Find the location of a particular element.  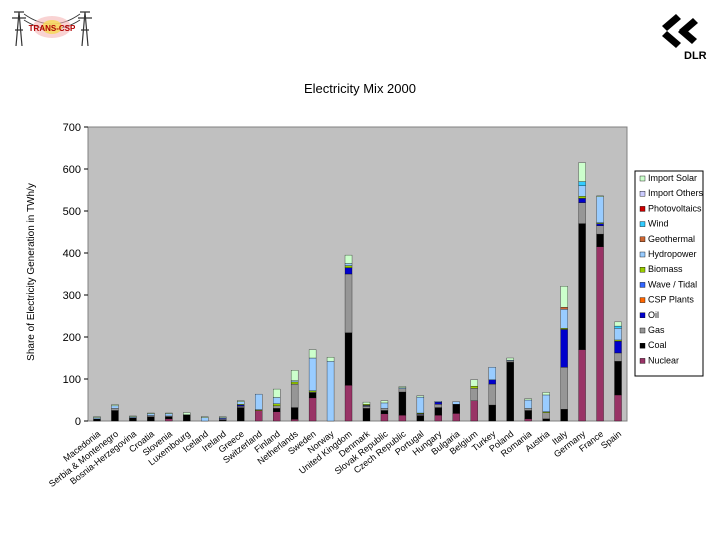

legend-entry: Wave / Tidal is located at coordinates (672, 284).